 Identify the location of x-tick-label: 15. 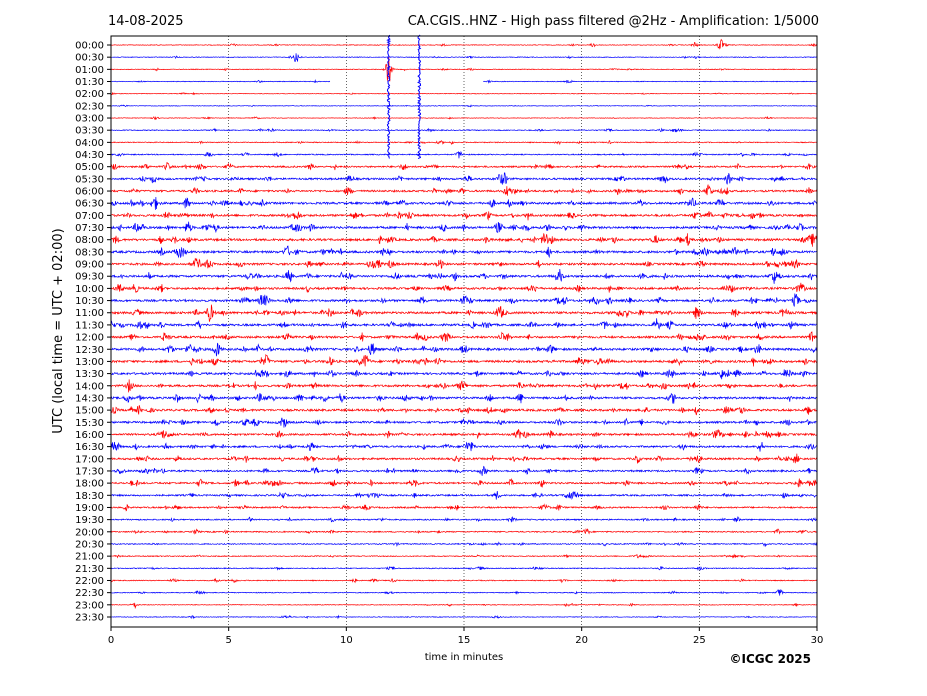
(464, 640).